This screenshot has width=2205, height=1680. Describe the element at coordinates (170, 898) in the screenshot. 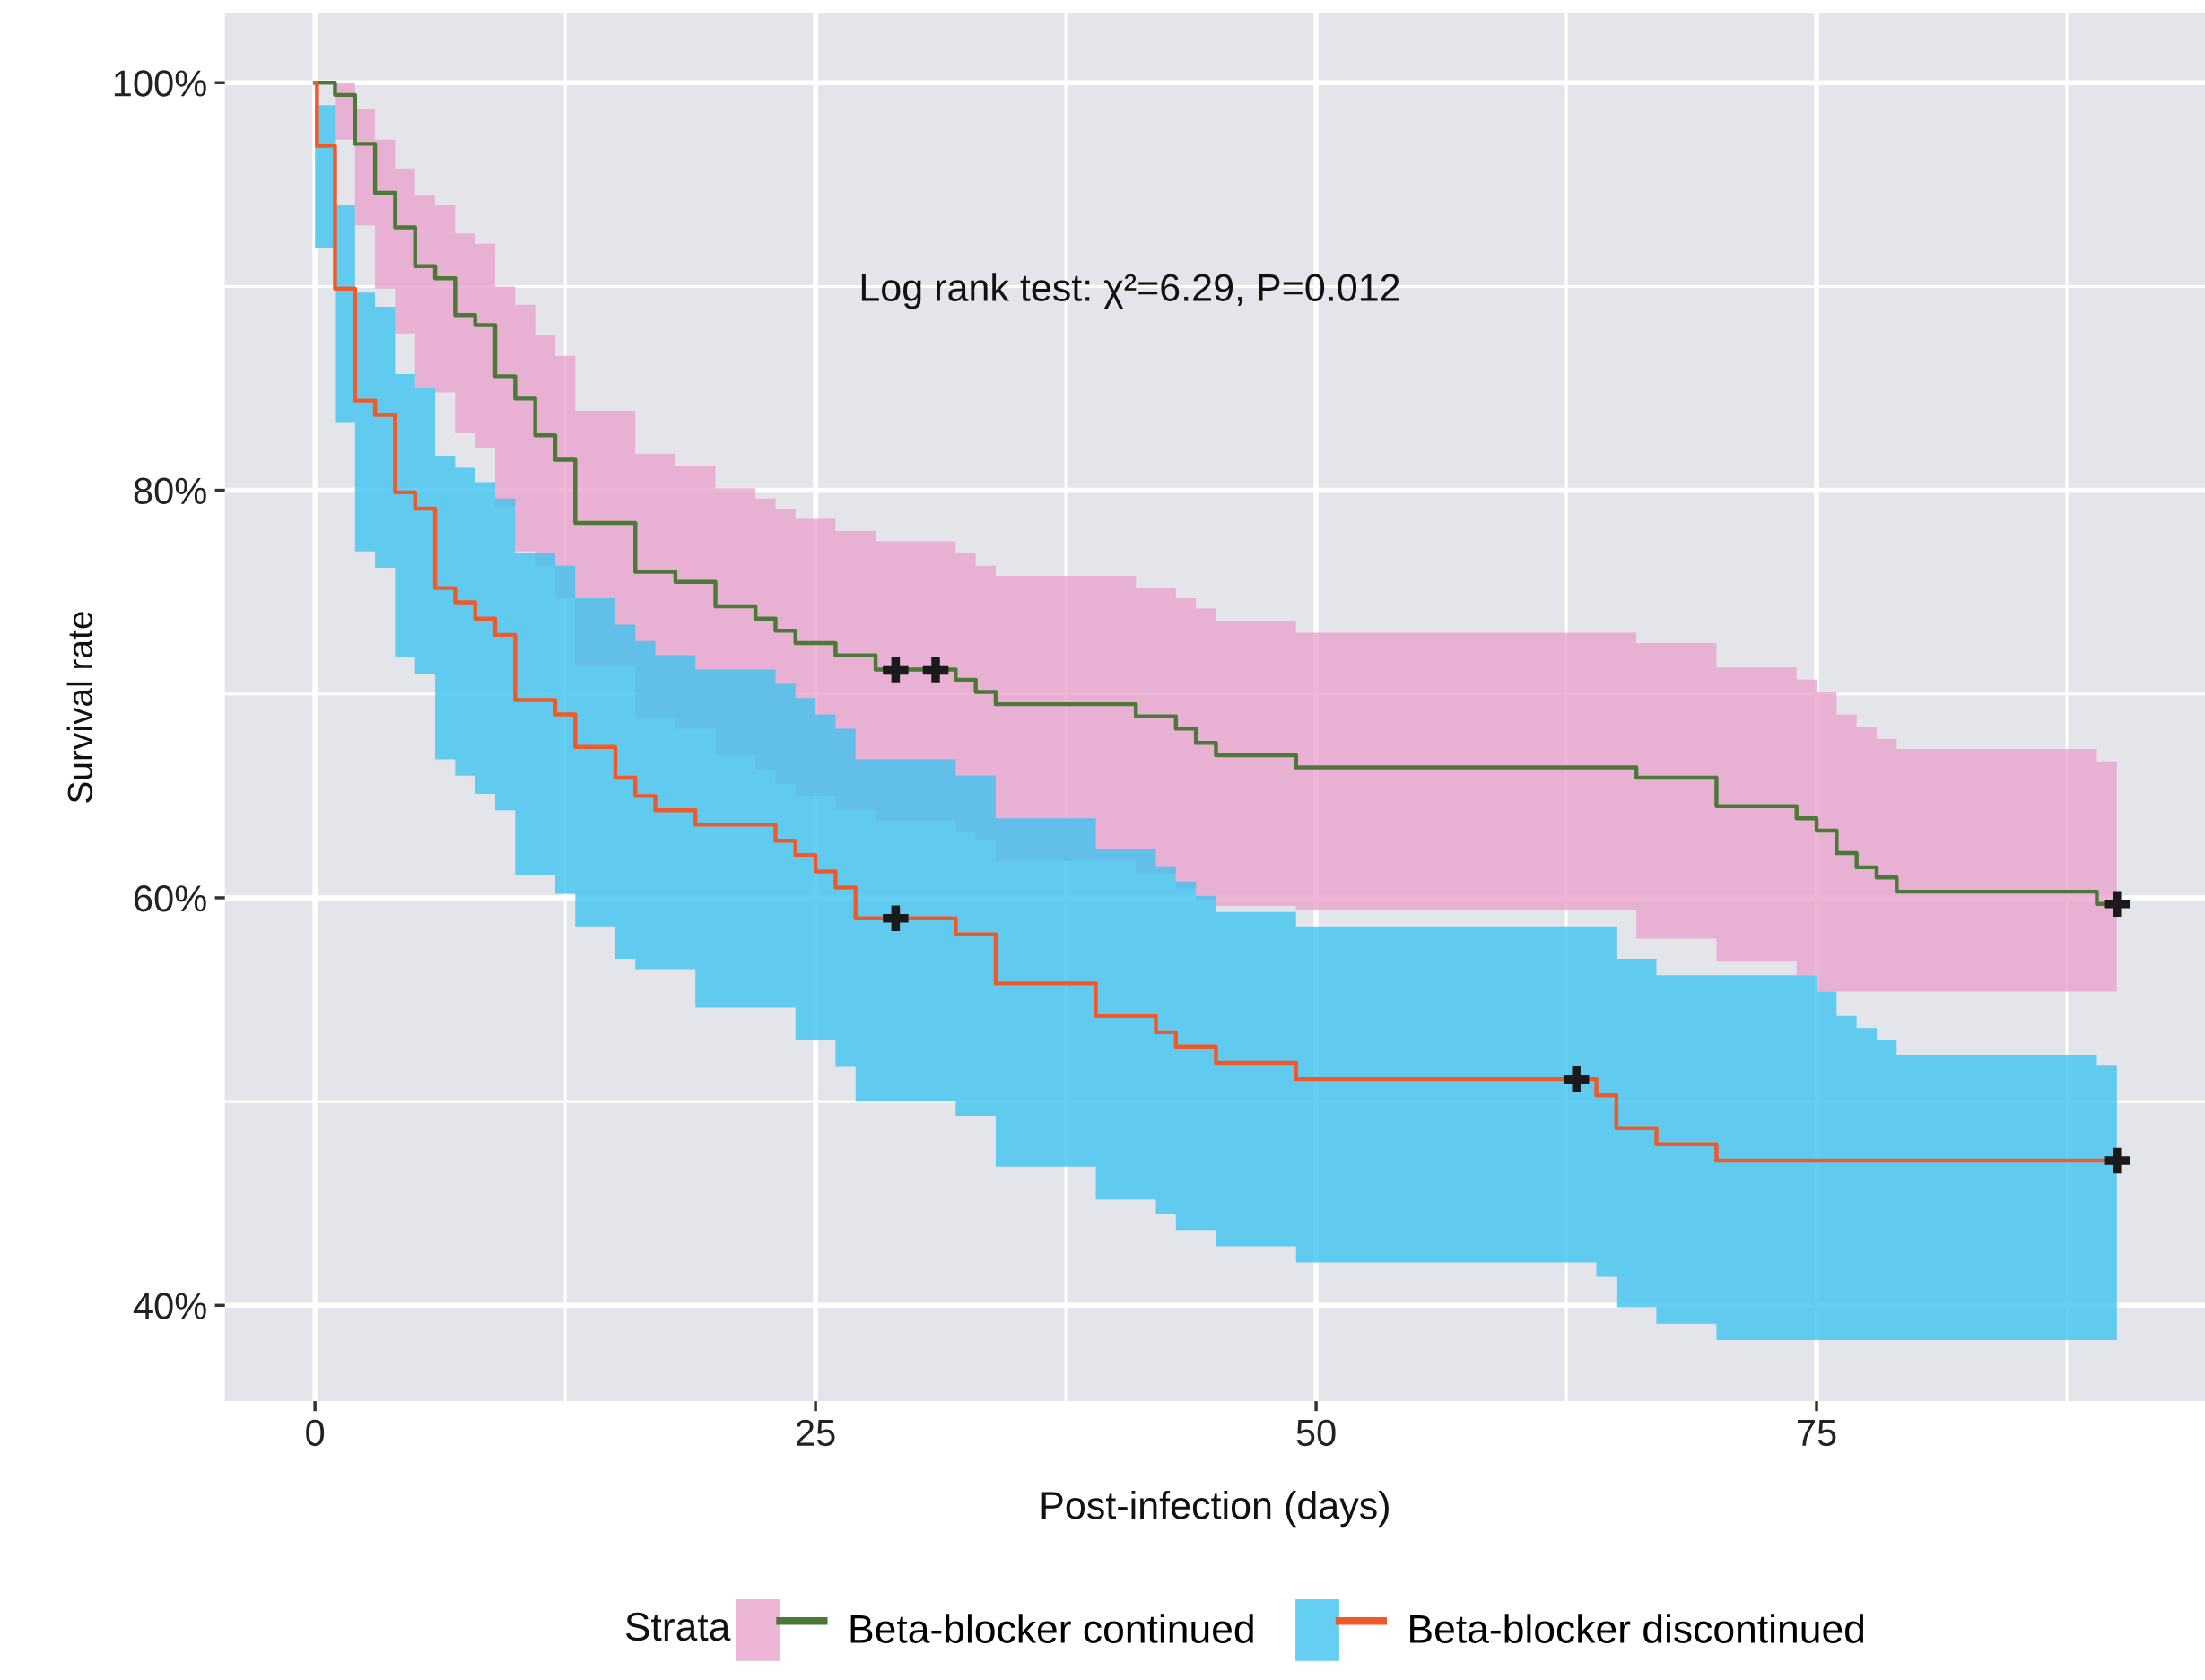

I see `y-tick-label: 60%` at that location.